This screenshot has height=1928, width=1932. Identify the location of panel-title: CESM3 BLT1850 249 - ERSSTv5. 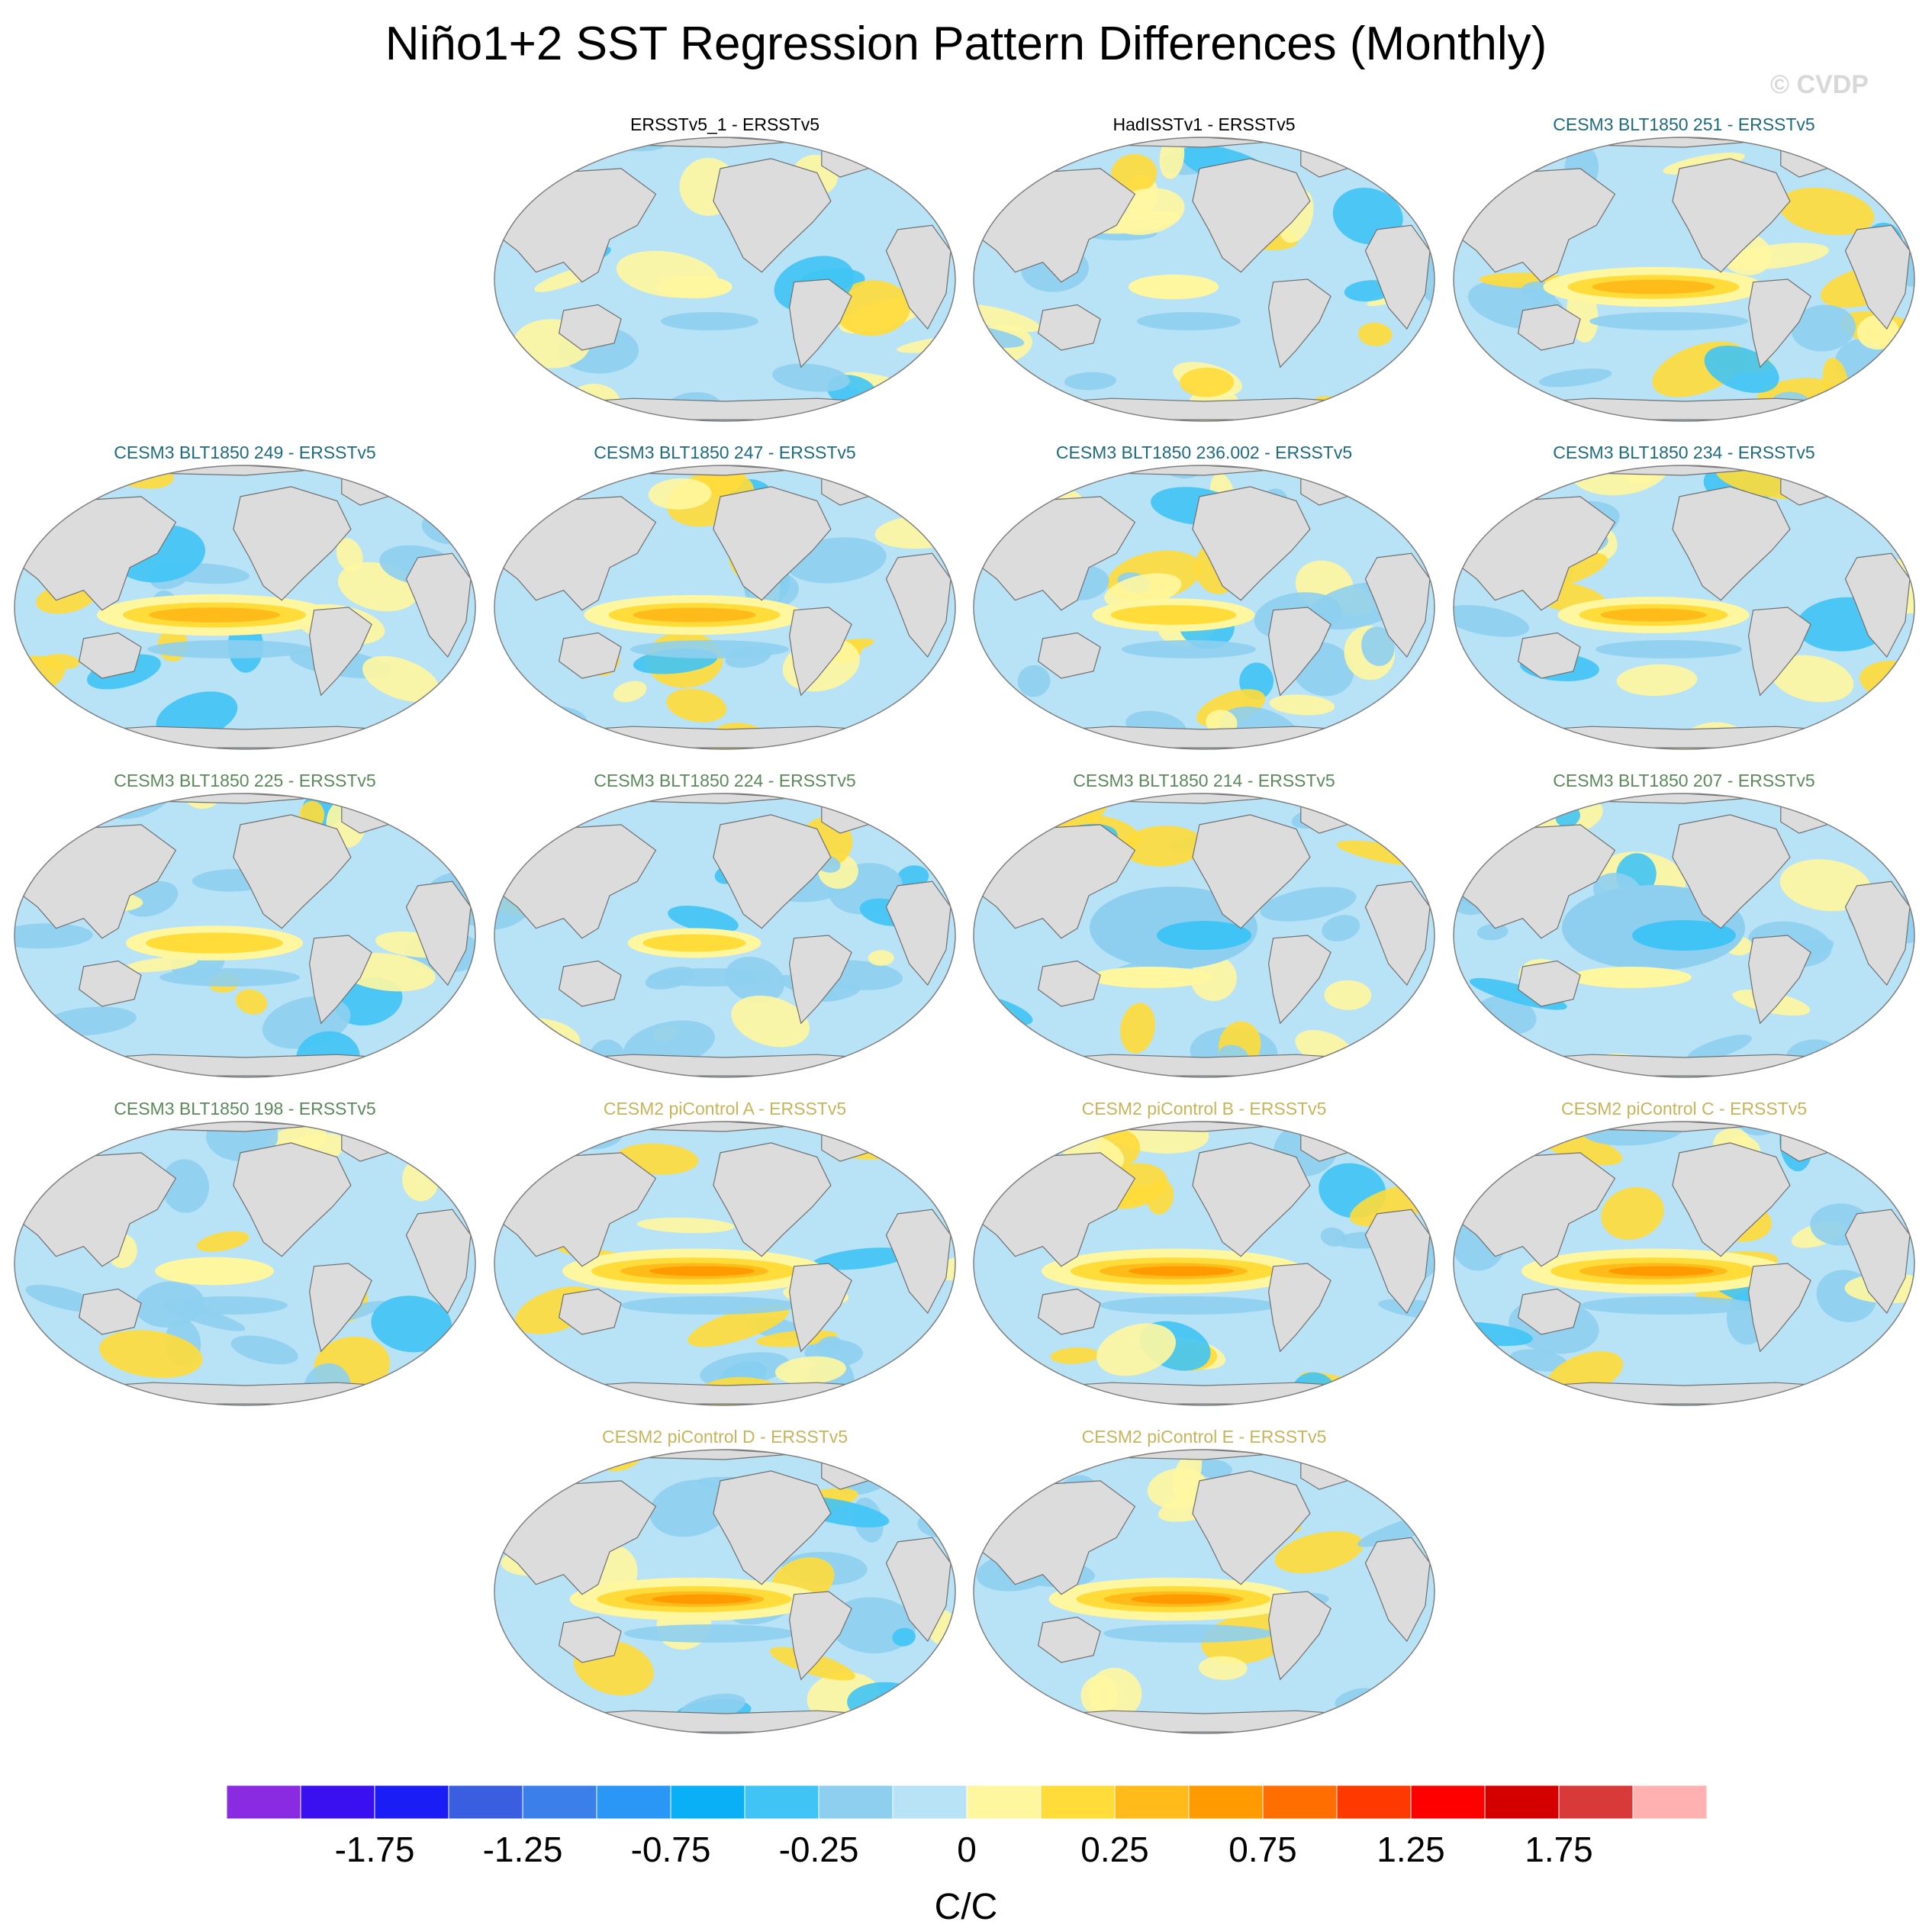
(245, 452).